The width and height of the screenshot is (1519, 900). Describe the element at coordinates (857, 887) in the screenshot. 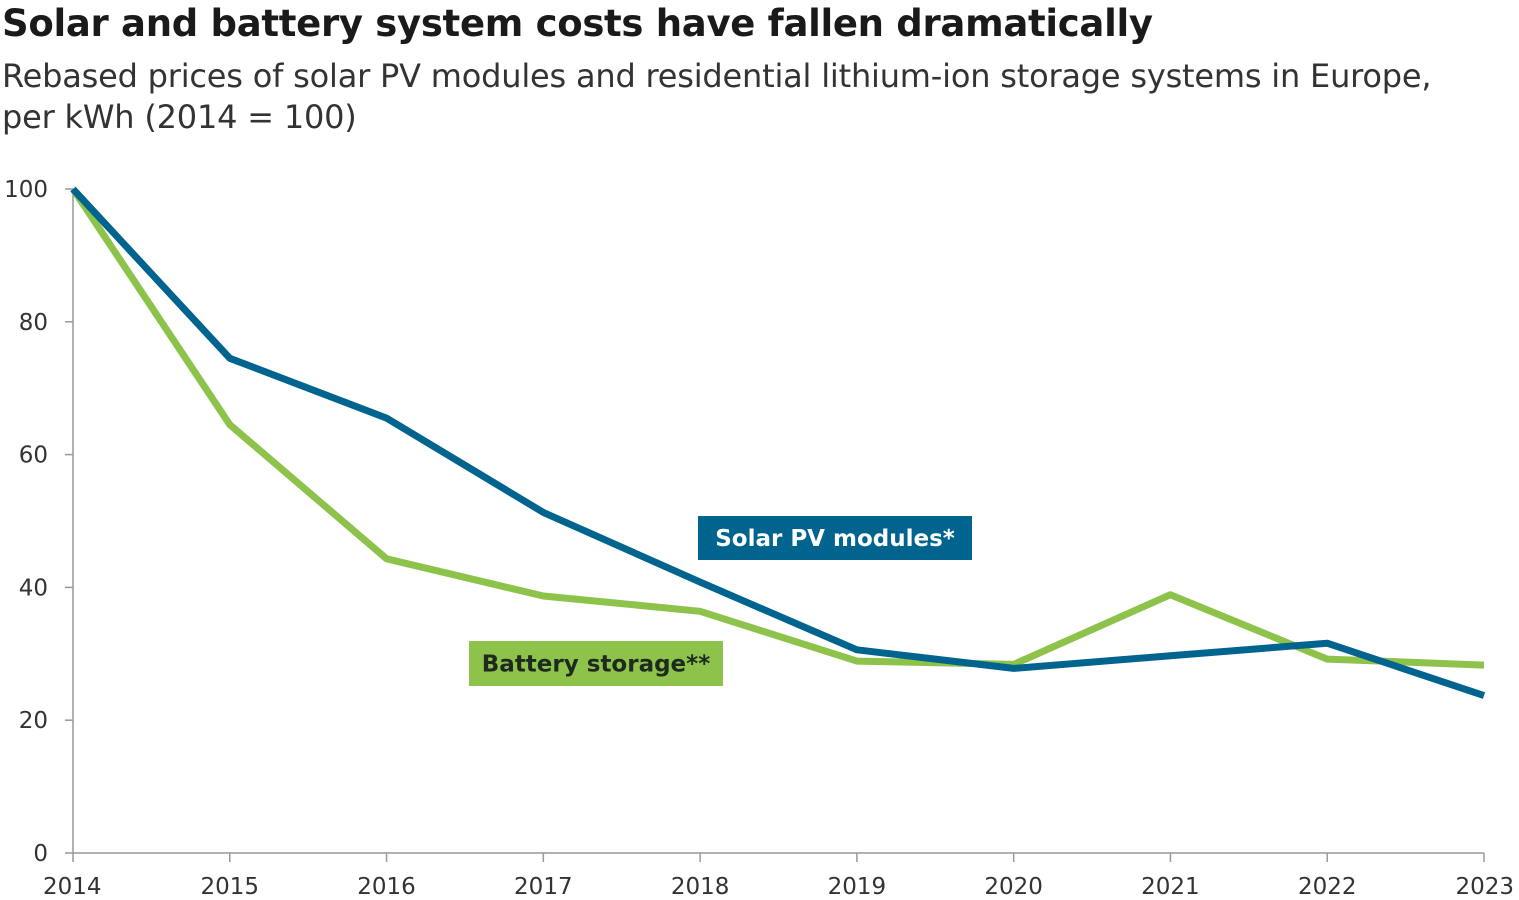

I see `x-tick-label: 2019` at that location.